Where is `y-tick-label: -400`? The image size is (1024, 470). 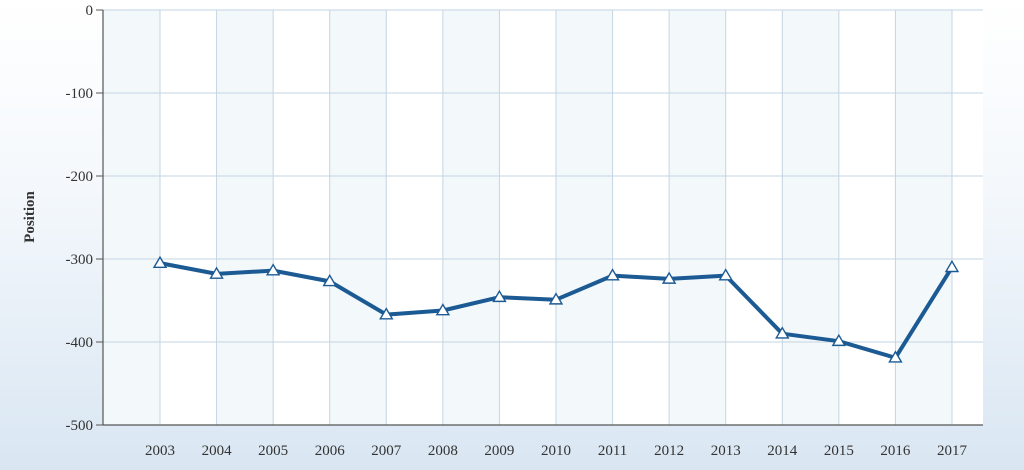 y-tick-label: -400 is located at coordinates (80, 343).